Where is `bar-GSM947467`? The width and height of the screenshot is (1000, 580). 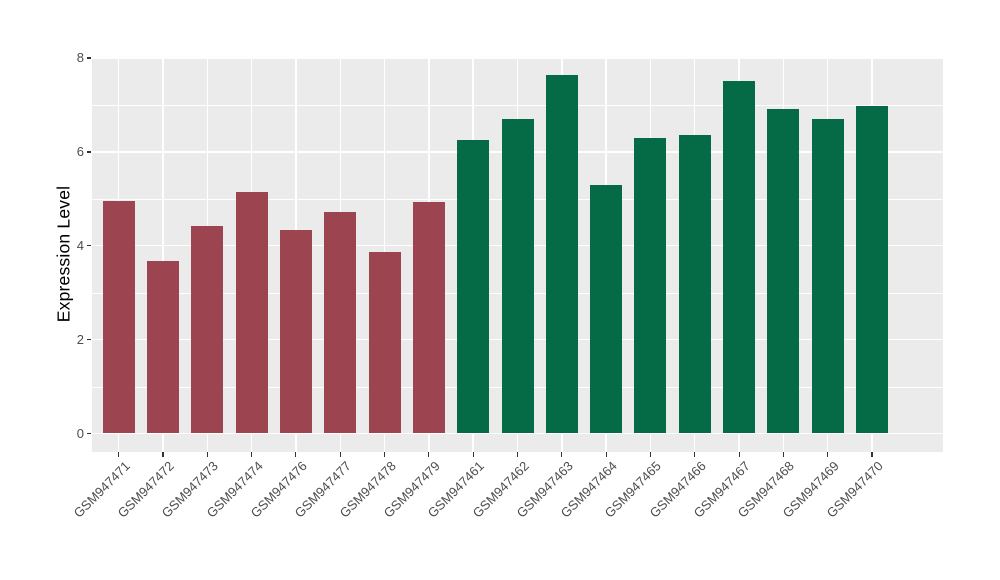 bar-GSM947467 is located at coordinates (739, 257).